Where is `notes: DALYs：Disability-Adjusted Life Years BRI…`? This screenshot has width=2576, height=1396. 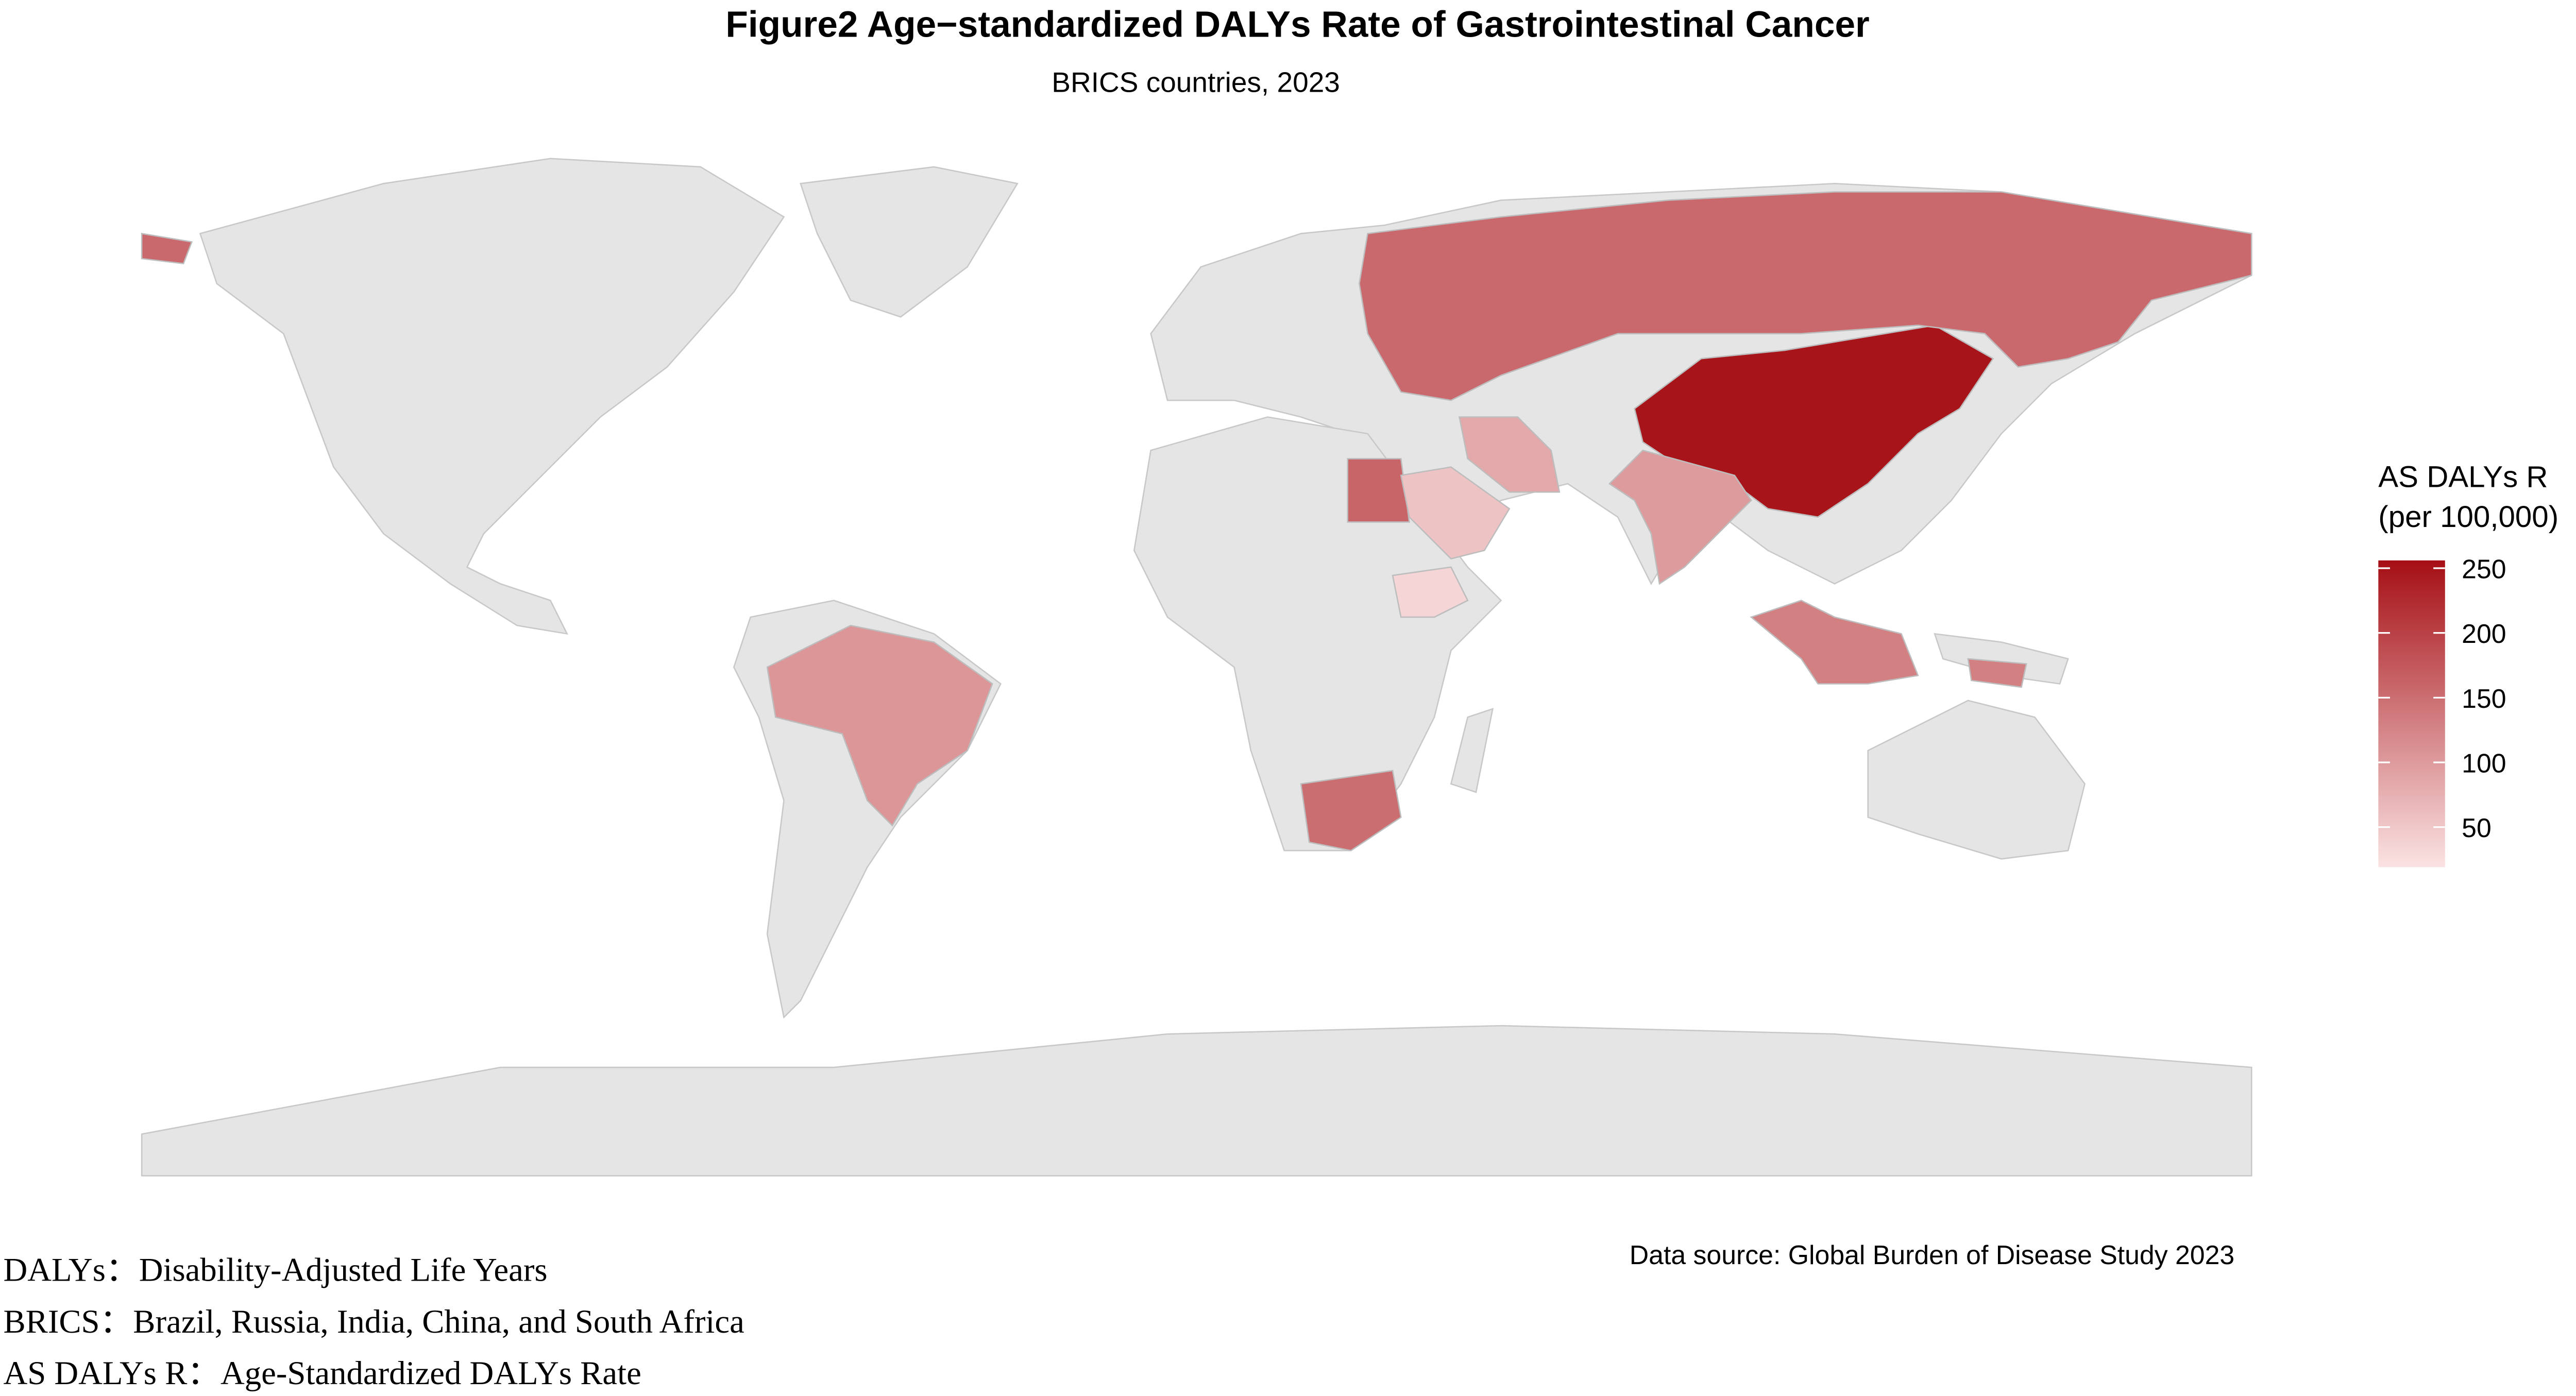
notes: DALYs：Disability-Adjusted Life Years BRI… is located at coordinates (373, 1322).